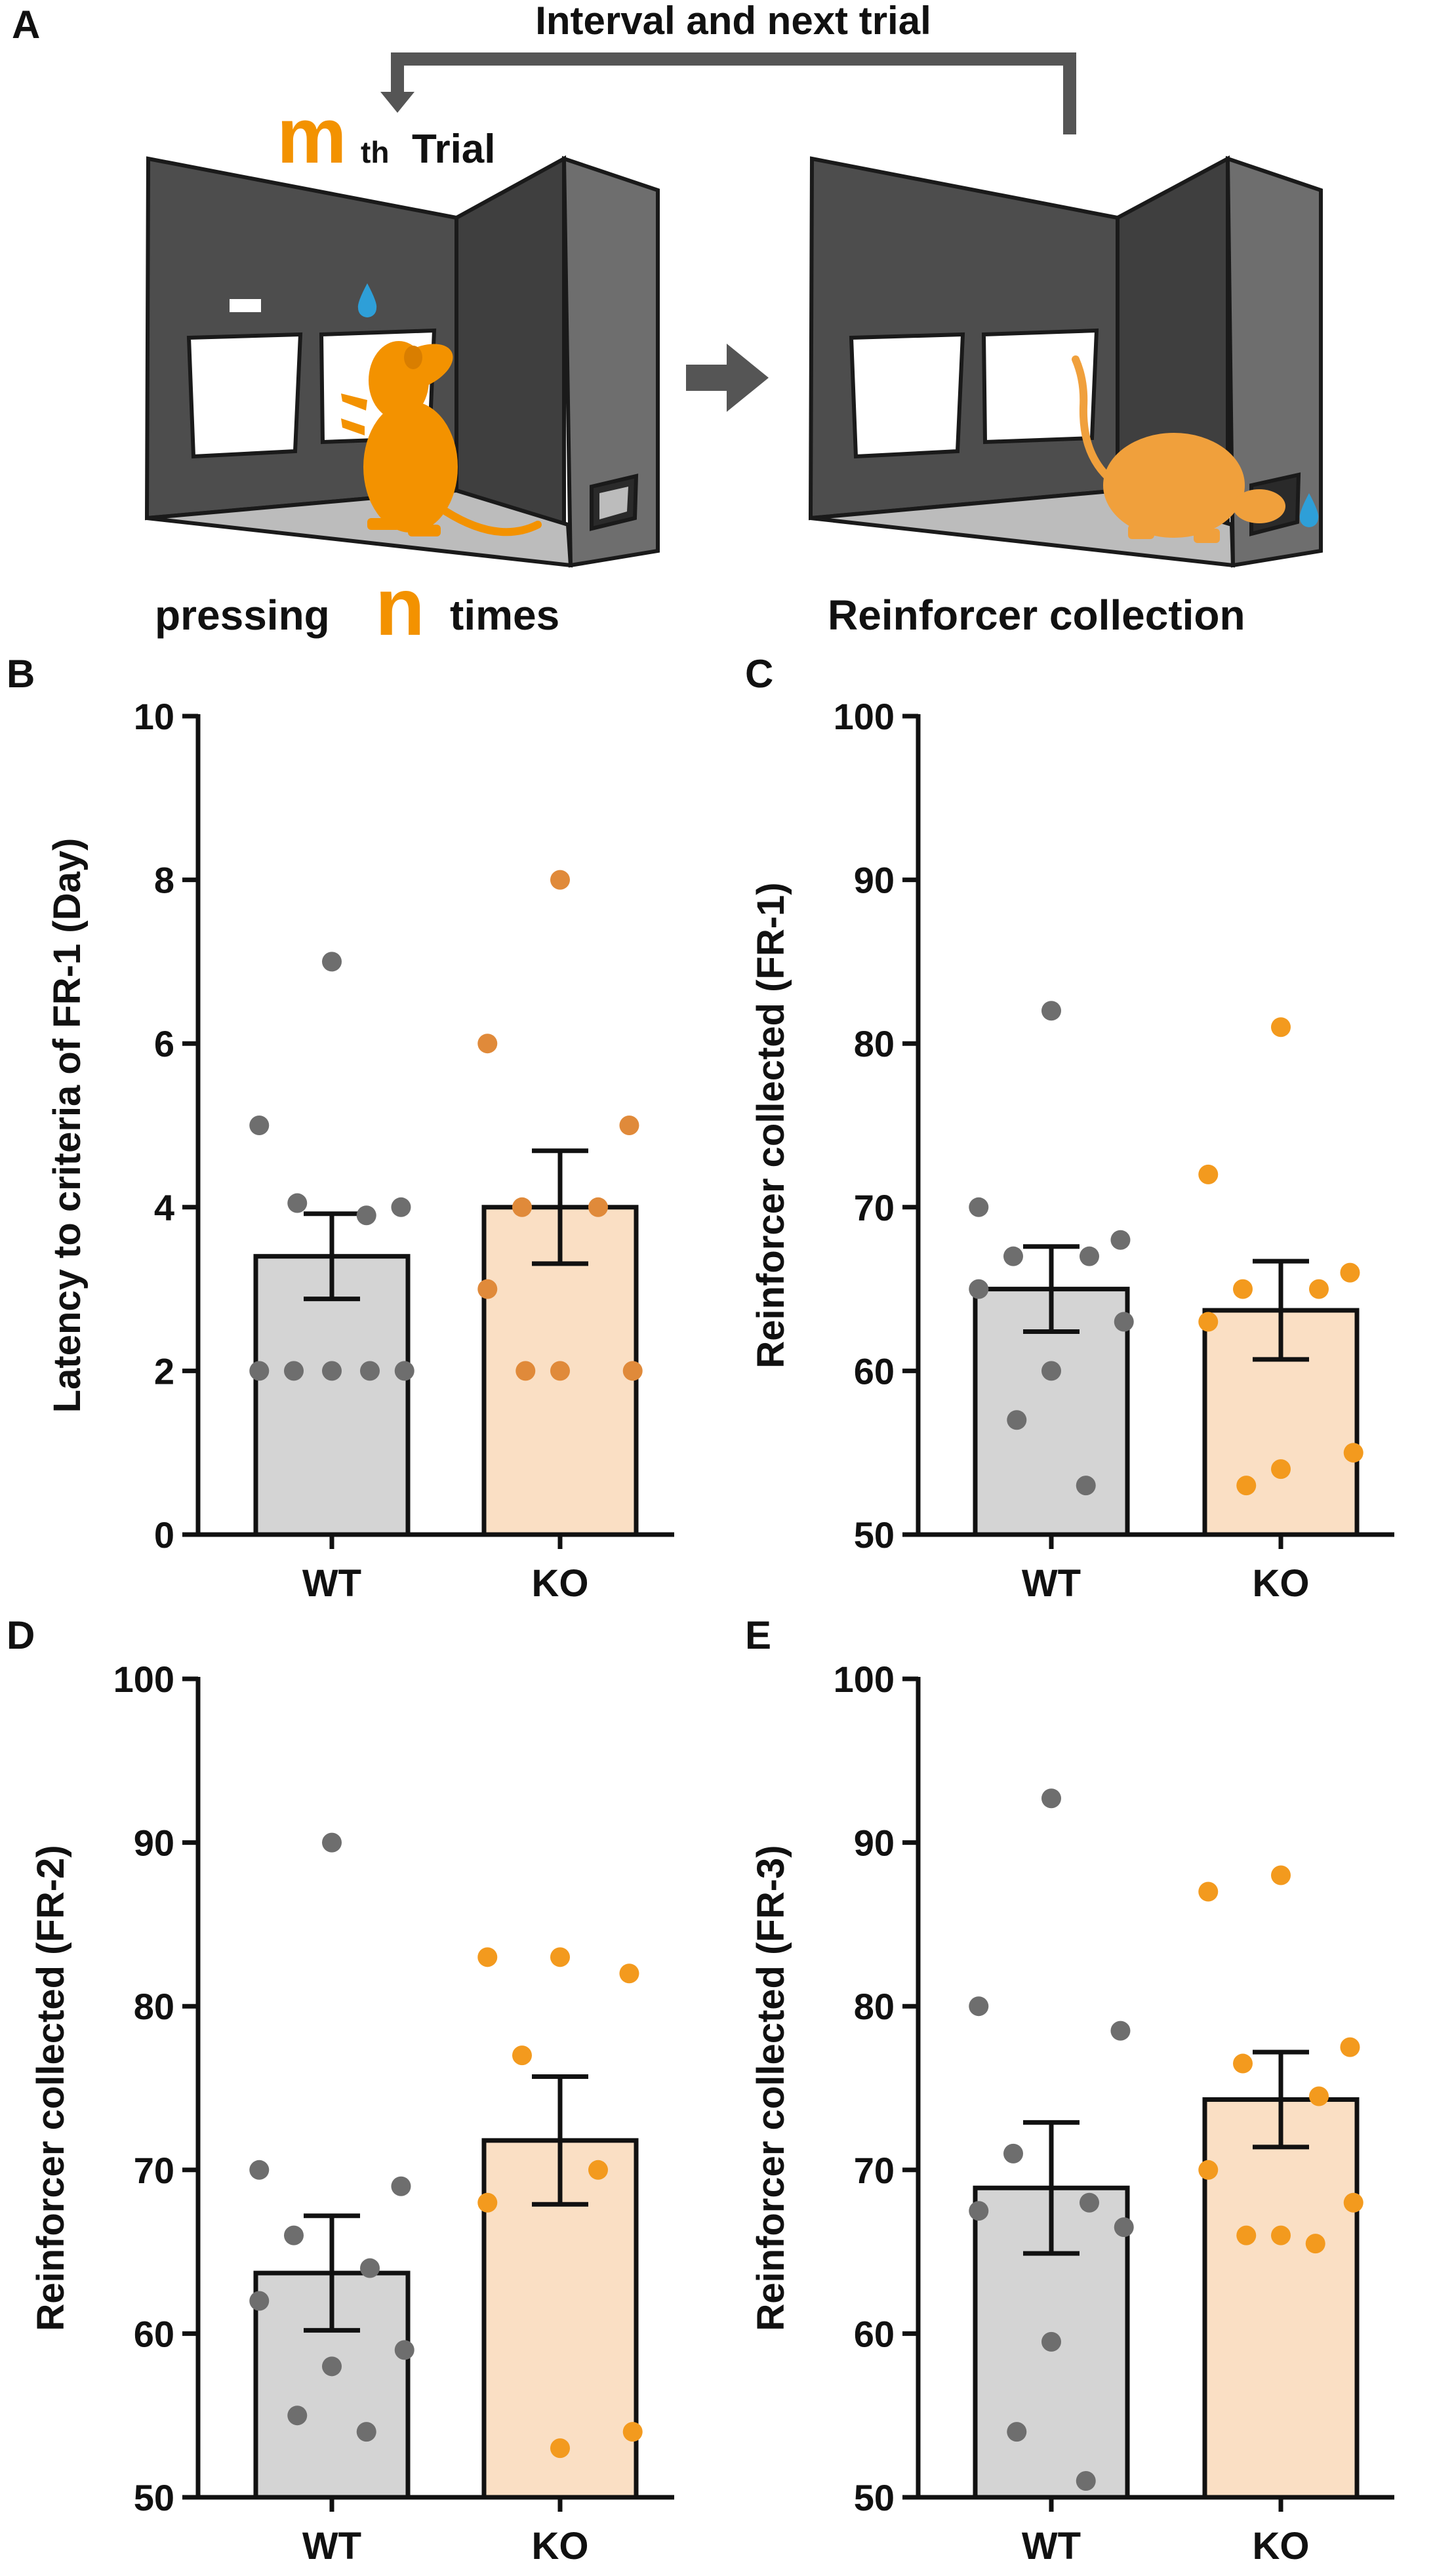 This screenshot has width=1454, height=2576. What do you see at coordinates (164, 1207) in the screenshot?
I see `y-tick-label: 4` at bounding box center [164, 1207].